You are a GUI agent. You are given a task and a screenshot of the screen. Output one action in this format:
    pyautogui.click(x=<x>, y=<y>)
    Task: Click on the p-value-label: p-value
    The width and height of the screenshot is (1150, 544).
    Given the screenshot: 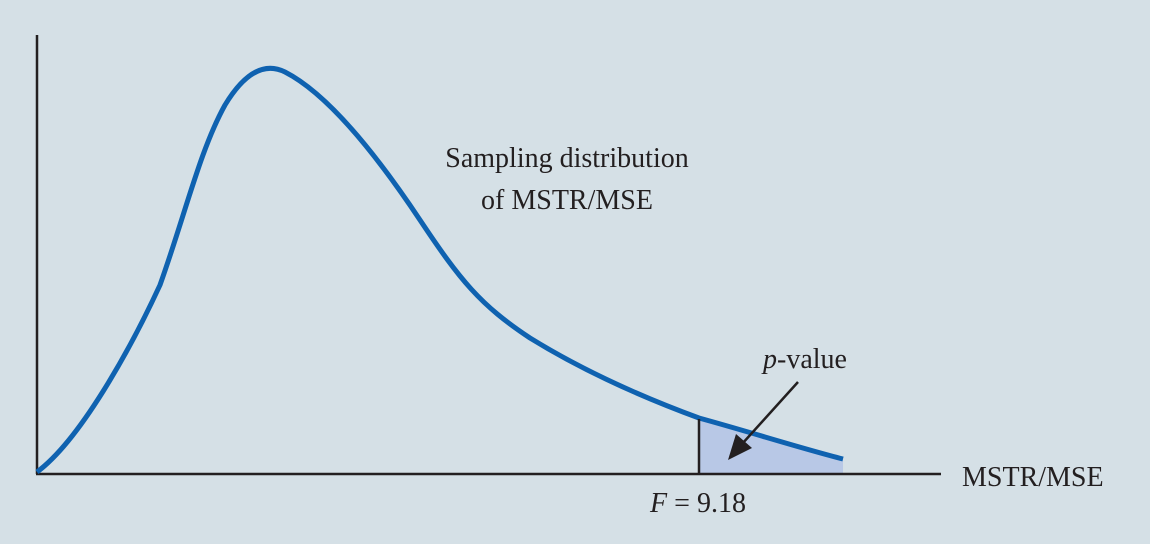 What is the action you would take?
    pyautogui.click(x=804, y=359)
    